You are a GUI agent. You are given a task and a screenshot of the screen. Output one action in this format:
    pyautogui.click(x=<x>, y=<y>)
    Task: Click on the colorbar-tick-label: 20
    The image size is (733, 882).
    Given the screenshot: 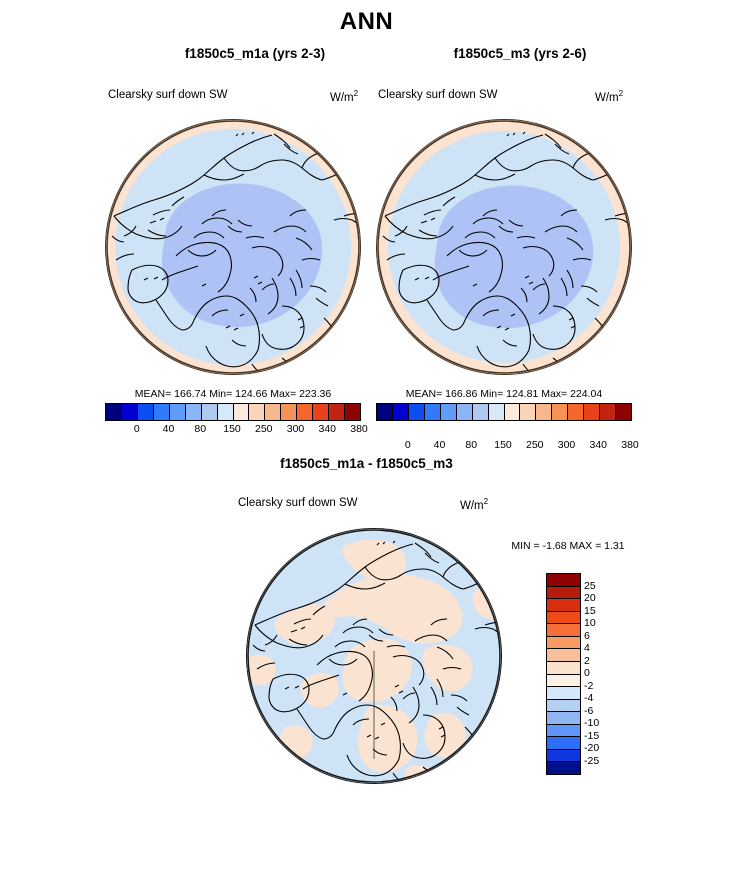 What is the action you would take?
    pyautogui.click(x=590, y=598)
    